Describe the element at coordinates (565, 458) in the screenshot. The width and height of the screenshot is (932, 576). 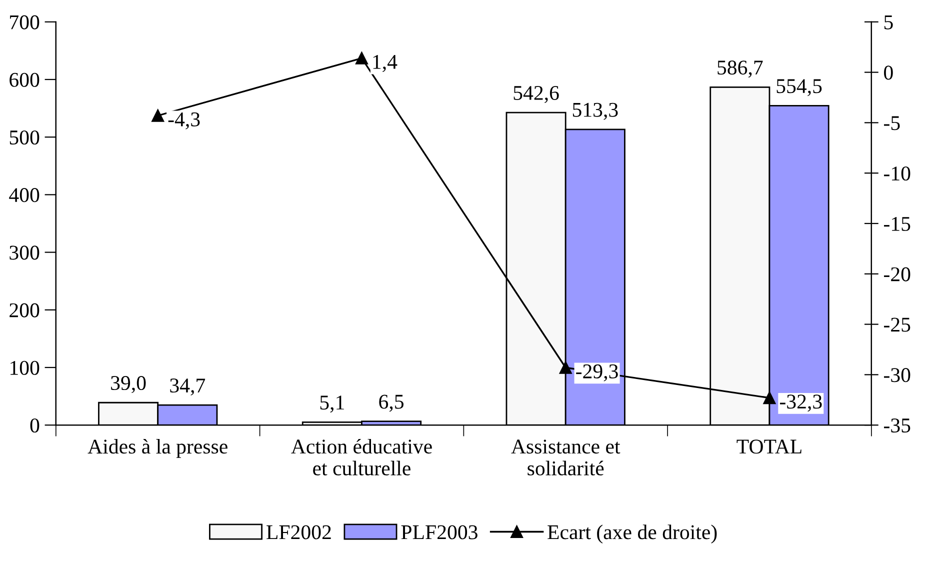
I see `x-tick-label: Assistance et solidarité` at that location.